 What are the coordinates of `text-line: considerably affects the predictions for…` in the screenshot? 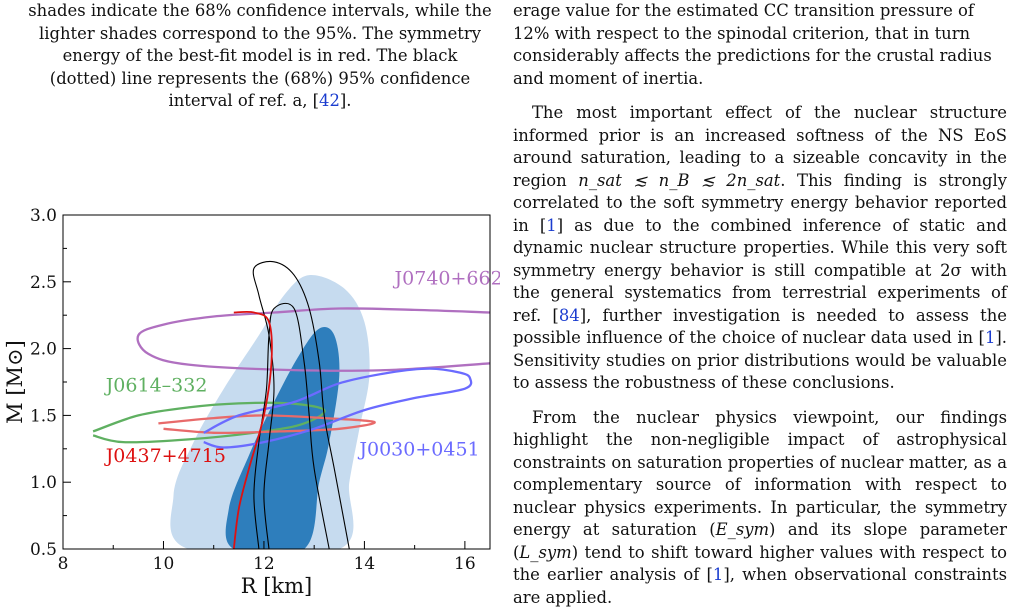 It's located at (752, 55).